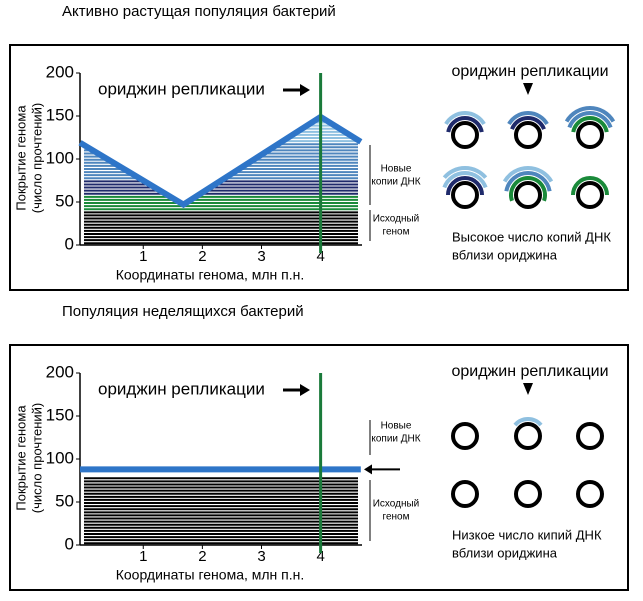  Describe the element at coordinates (220, 161) in the screenshot. I see `coverage-line` at that location.